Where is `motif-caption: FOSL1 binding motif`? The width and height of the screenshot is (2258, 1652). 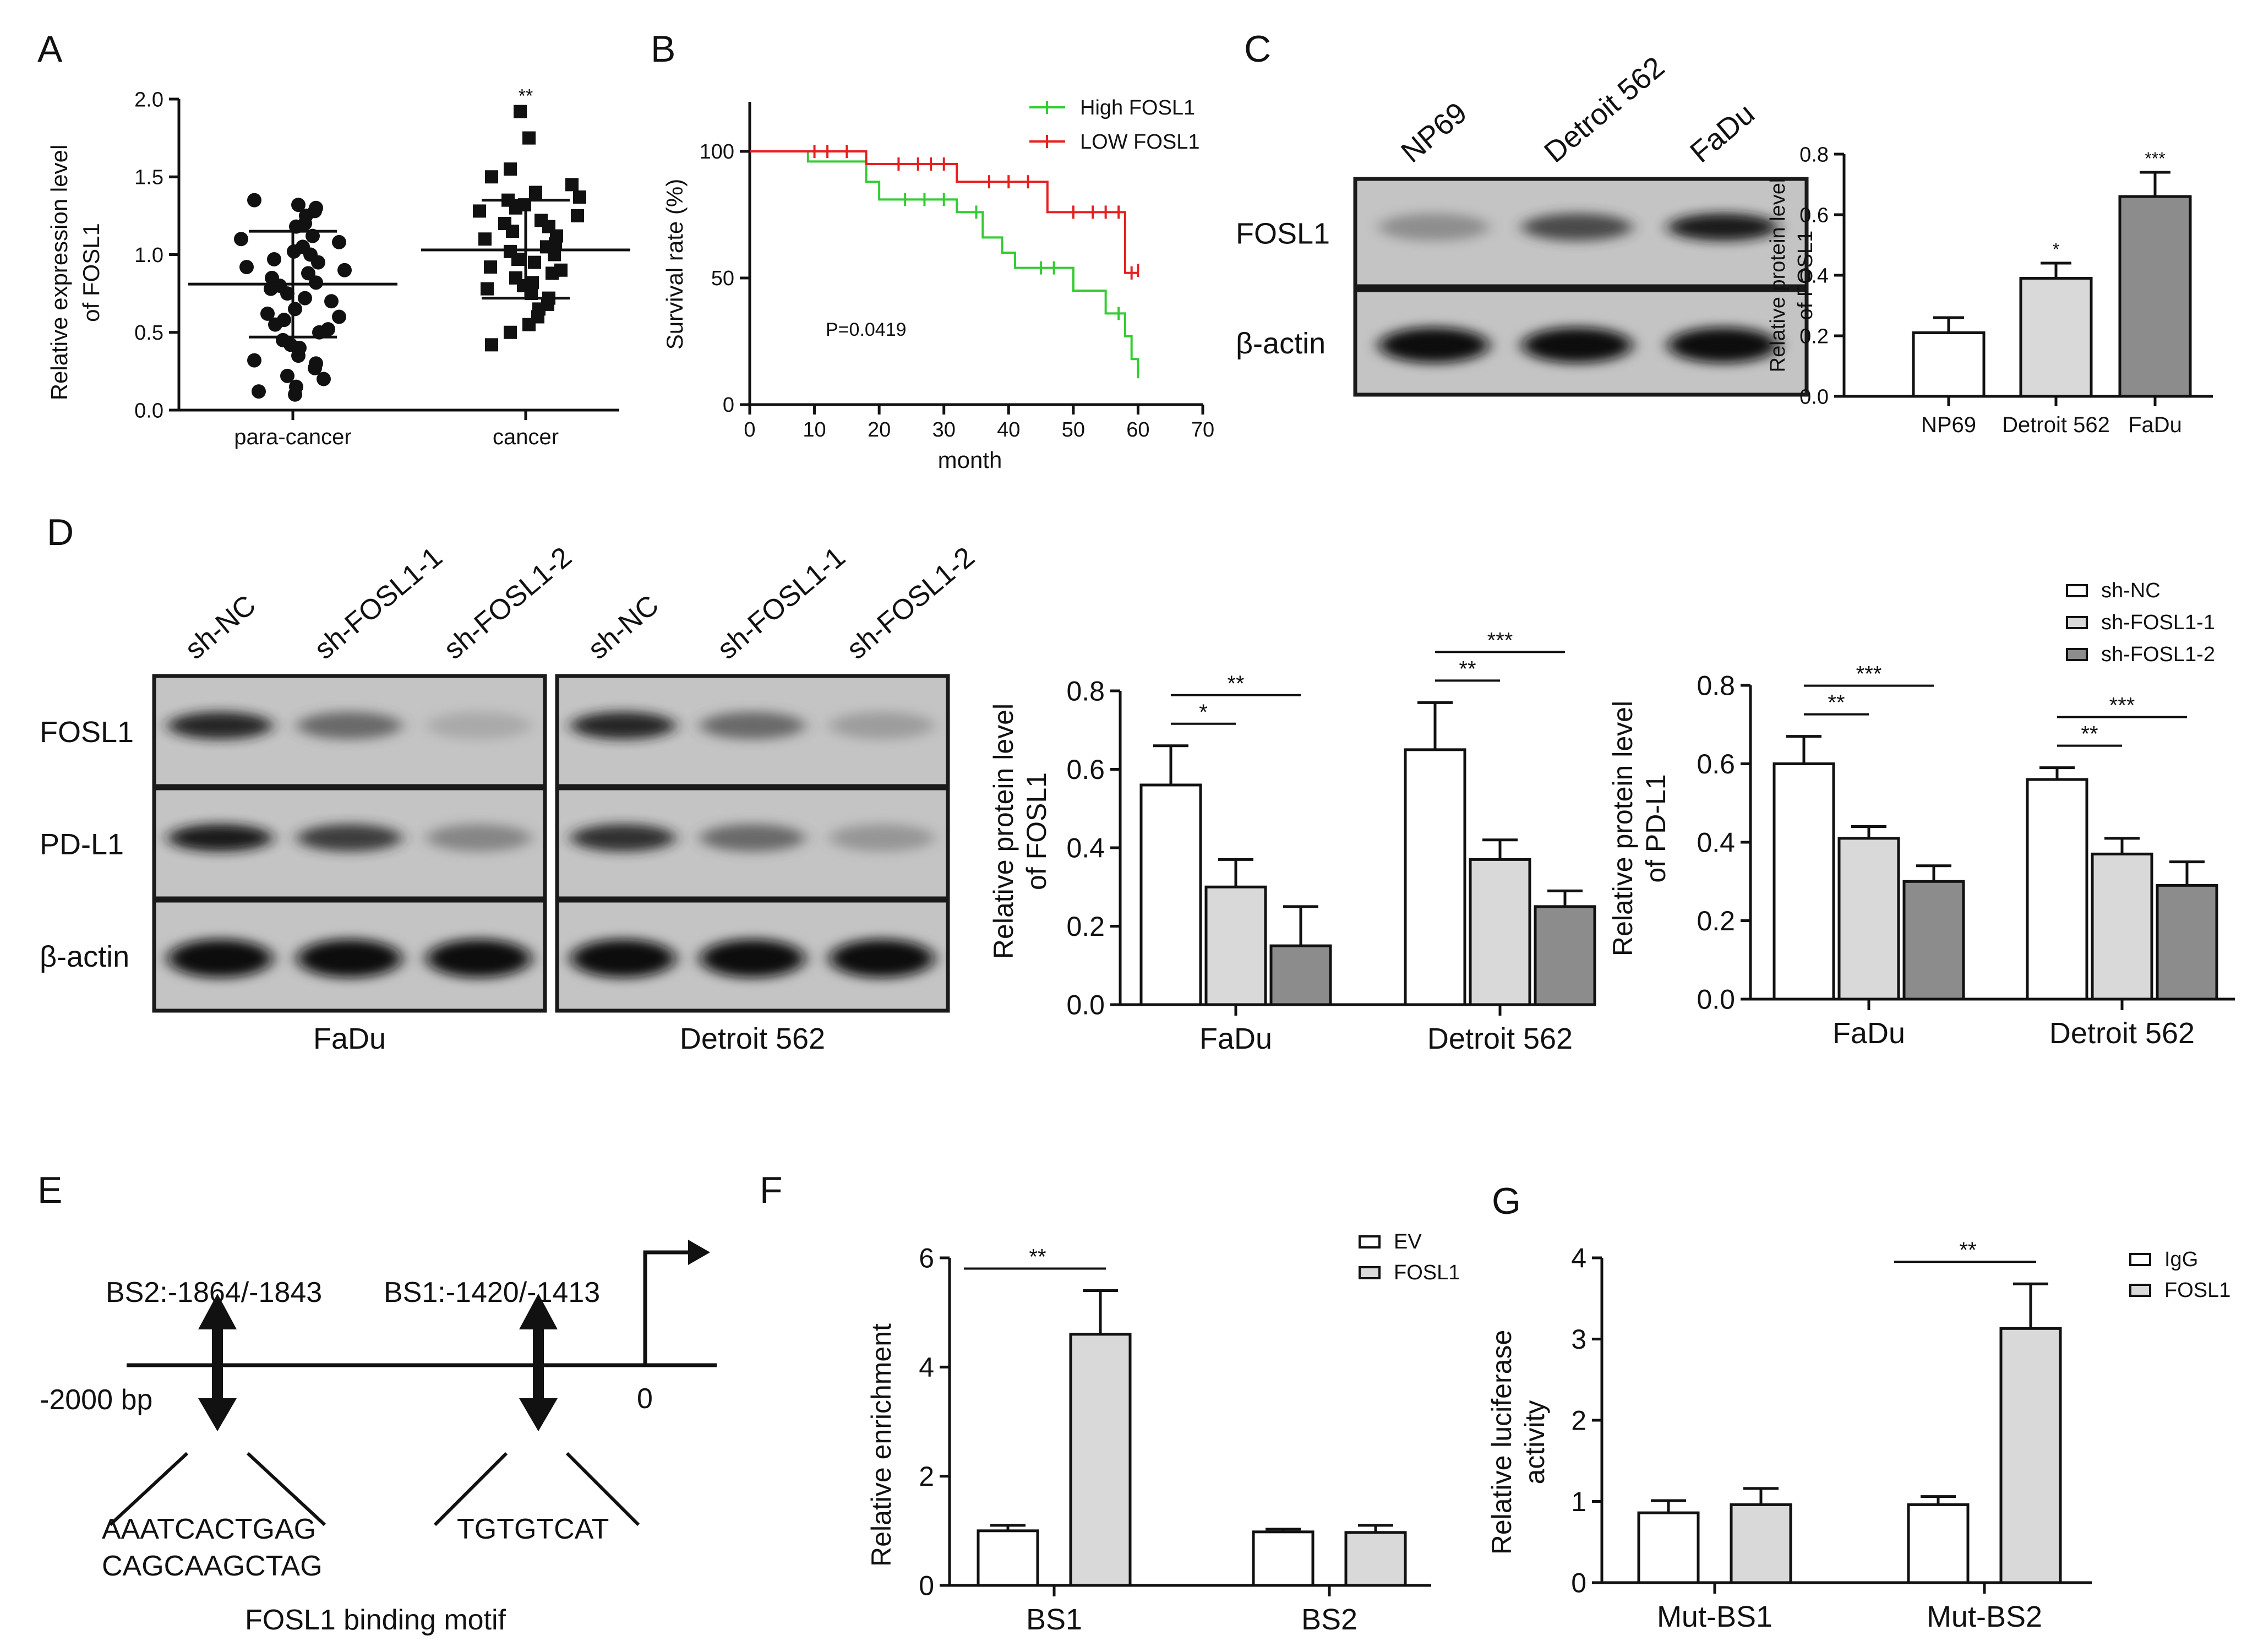 motif-caption: FOSL1 binding motif is located at coordinates (375, 1620).